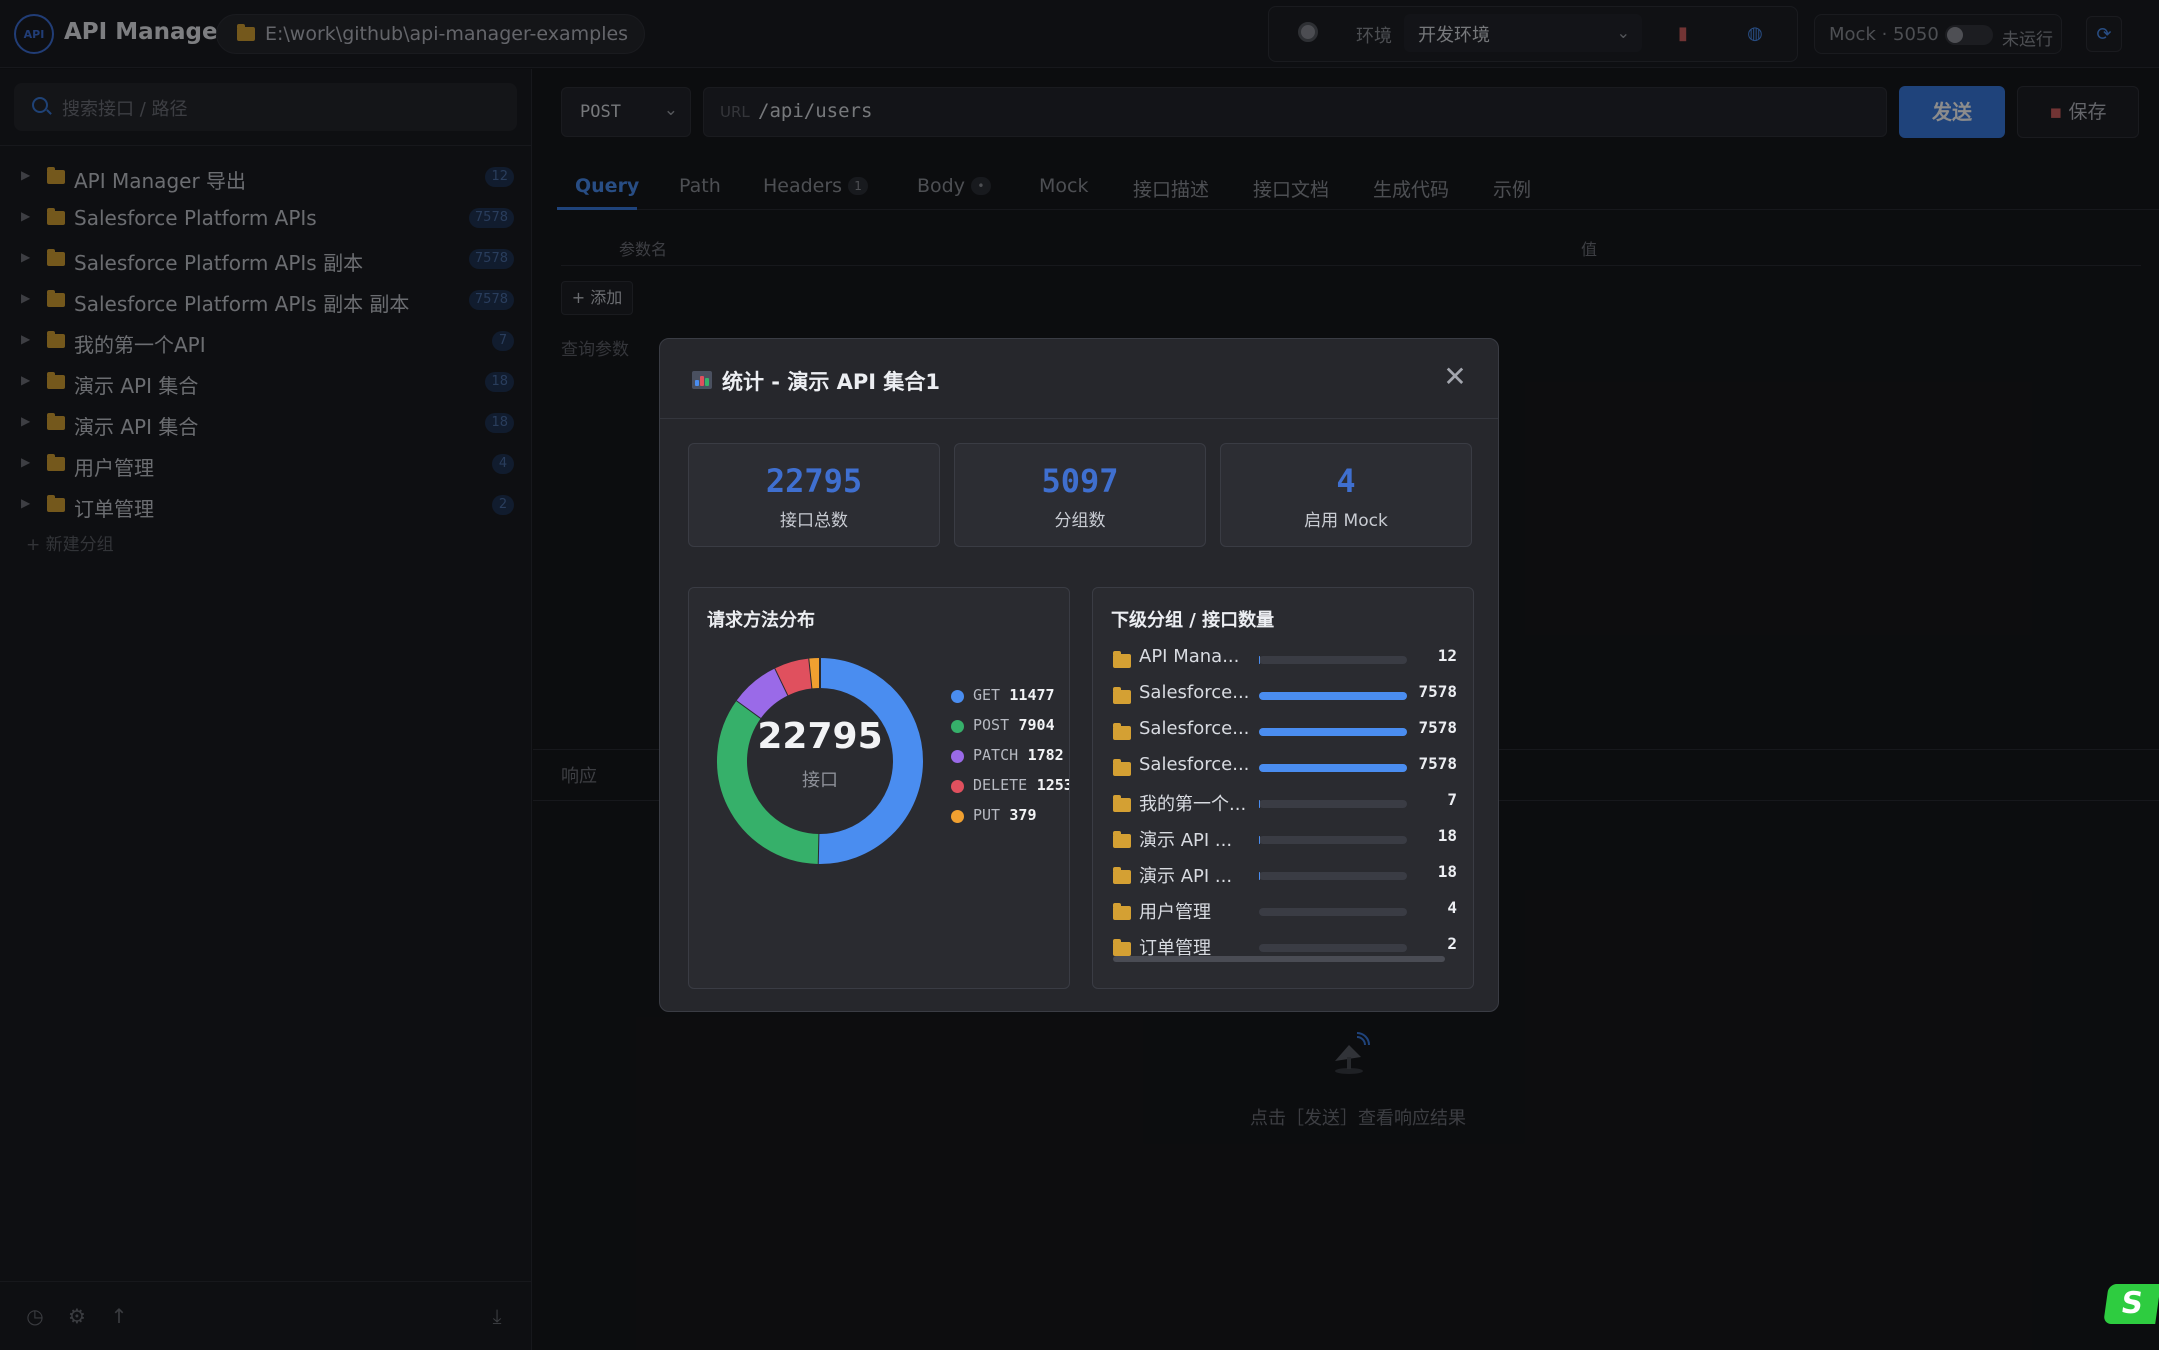 The image size is (2159, 1350). Describe the element at coordinates (870, 761) in the screenshot. I see `donut-slice-get` at that location.